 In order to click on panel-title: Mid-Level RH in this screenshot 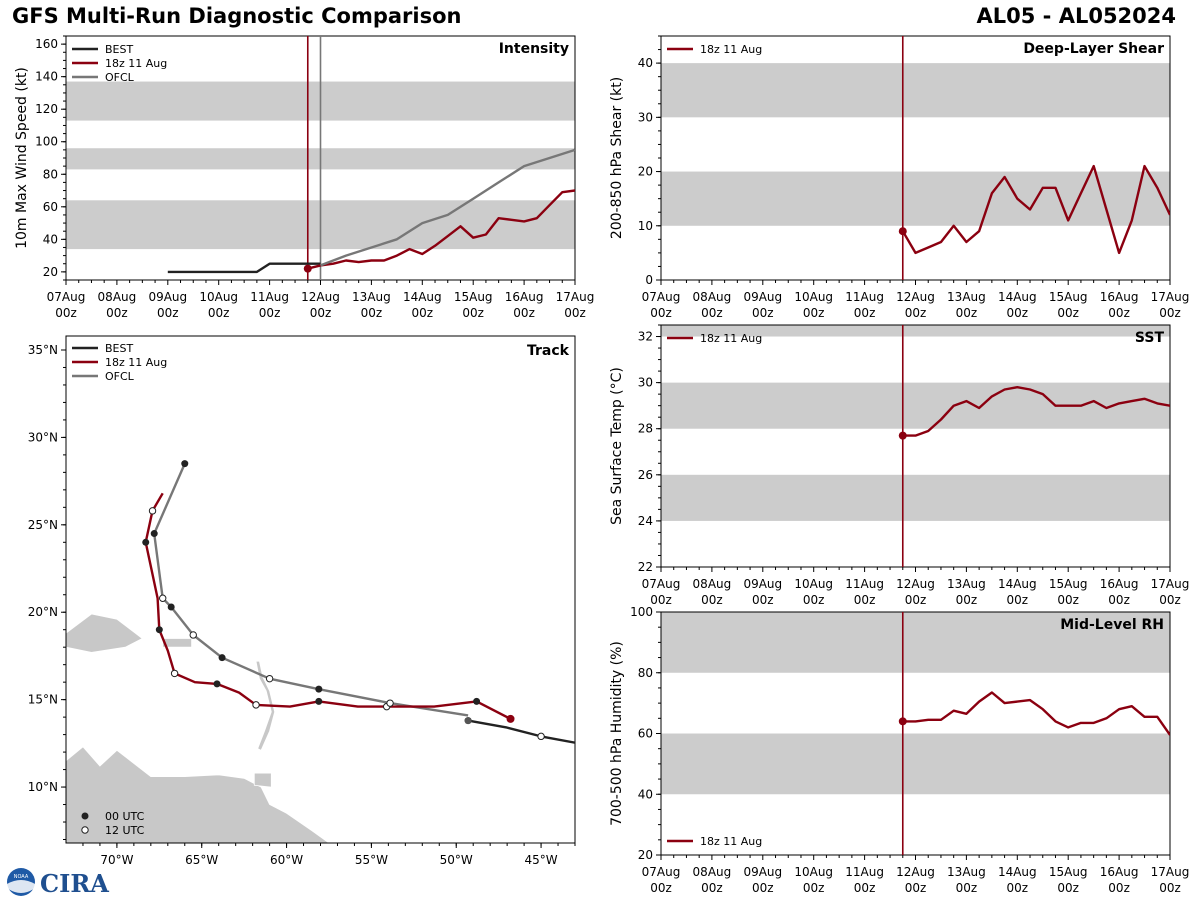, I will do `click(1112, 625)`.